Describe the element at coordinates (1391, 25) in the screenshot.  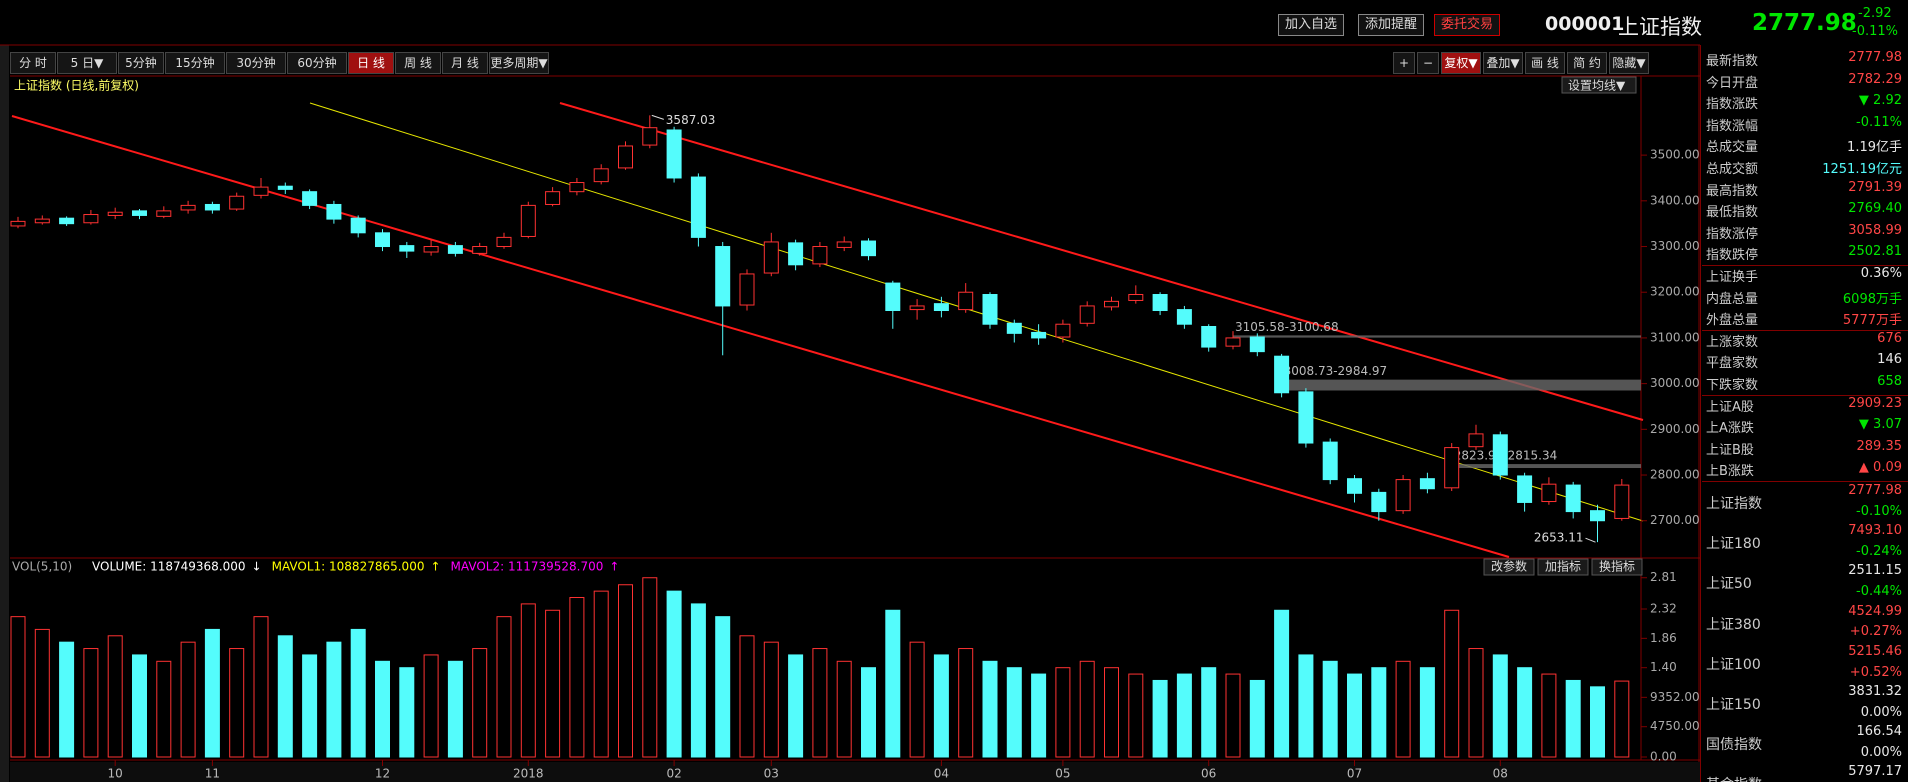
I see `top-button: 添加提醒` at that location.